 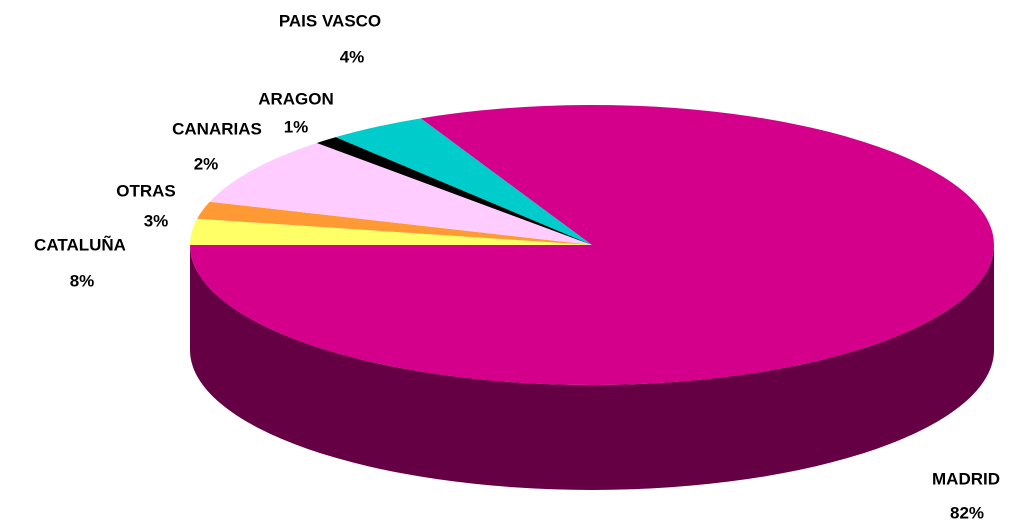 What do you see at coordinates (217, 128) in the screenshot?
I see `slice-label: CANARIAS` at bounding box center [217, 128].